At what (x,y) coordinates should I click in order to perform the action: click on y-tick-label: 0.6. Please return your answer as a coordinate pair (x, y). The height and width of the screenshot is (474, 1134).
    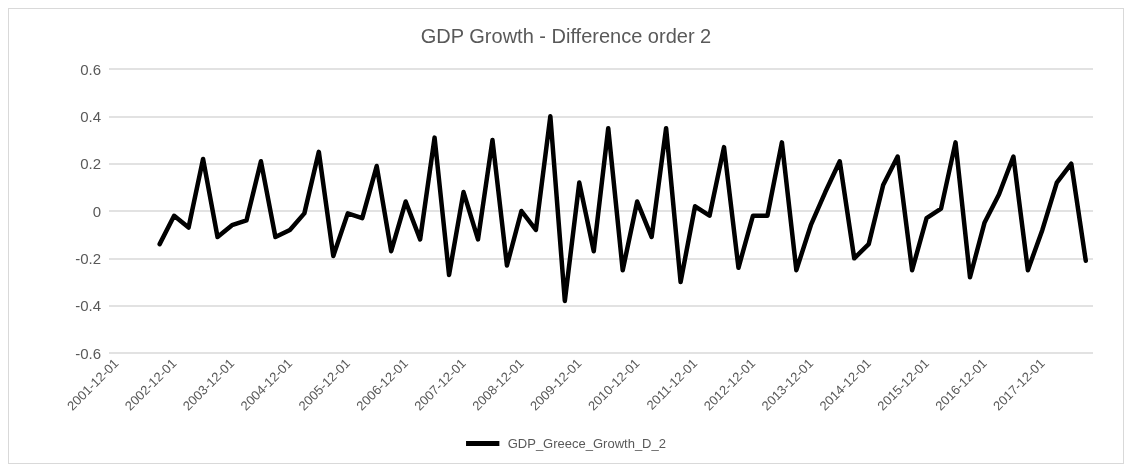
    Looking at the image, I should click on (90, 69).